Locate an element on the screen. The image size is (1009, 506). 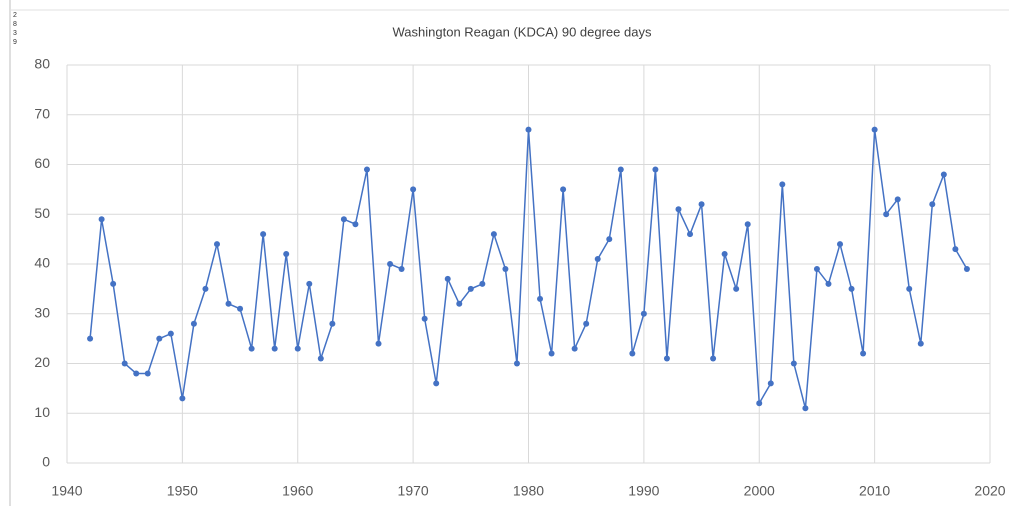
x-tick-label: 2000 is located at coordinates (759, 491).